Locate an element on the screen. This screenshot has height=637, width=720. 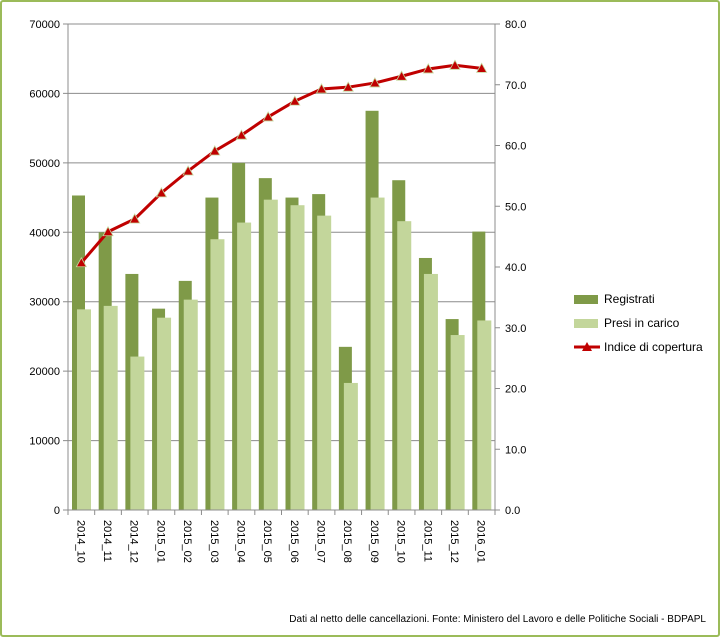
x-tick-label: 2015_08 is located at coordinates (347, 541).